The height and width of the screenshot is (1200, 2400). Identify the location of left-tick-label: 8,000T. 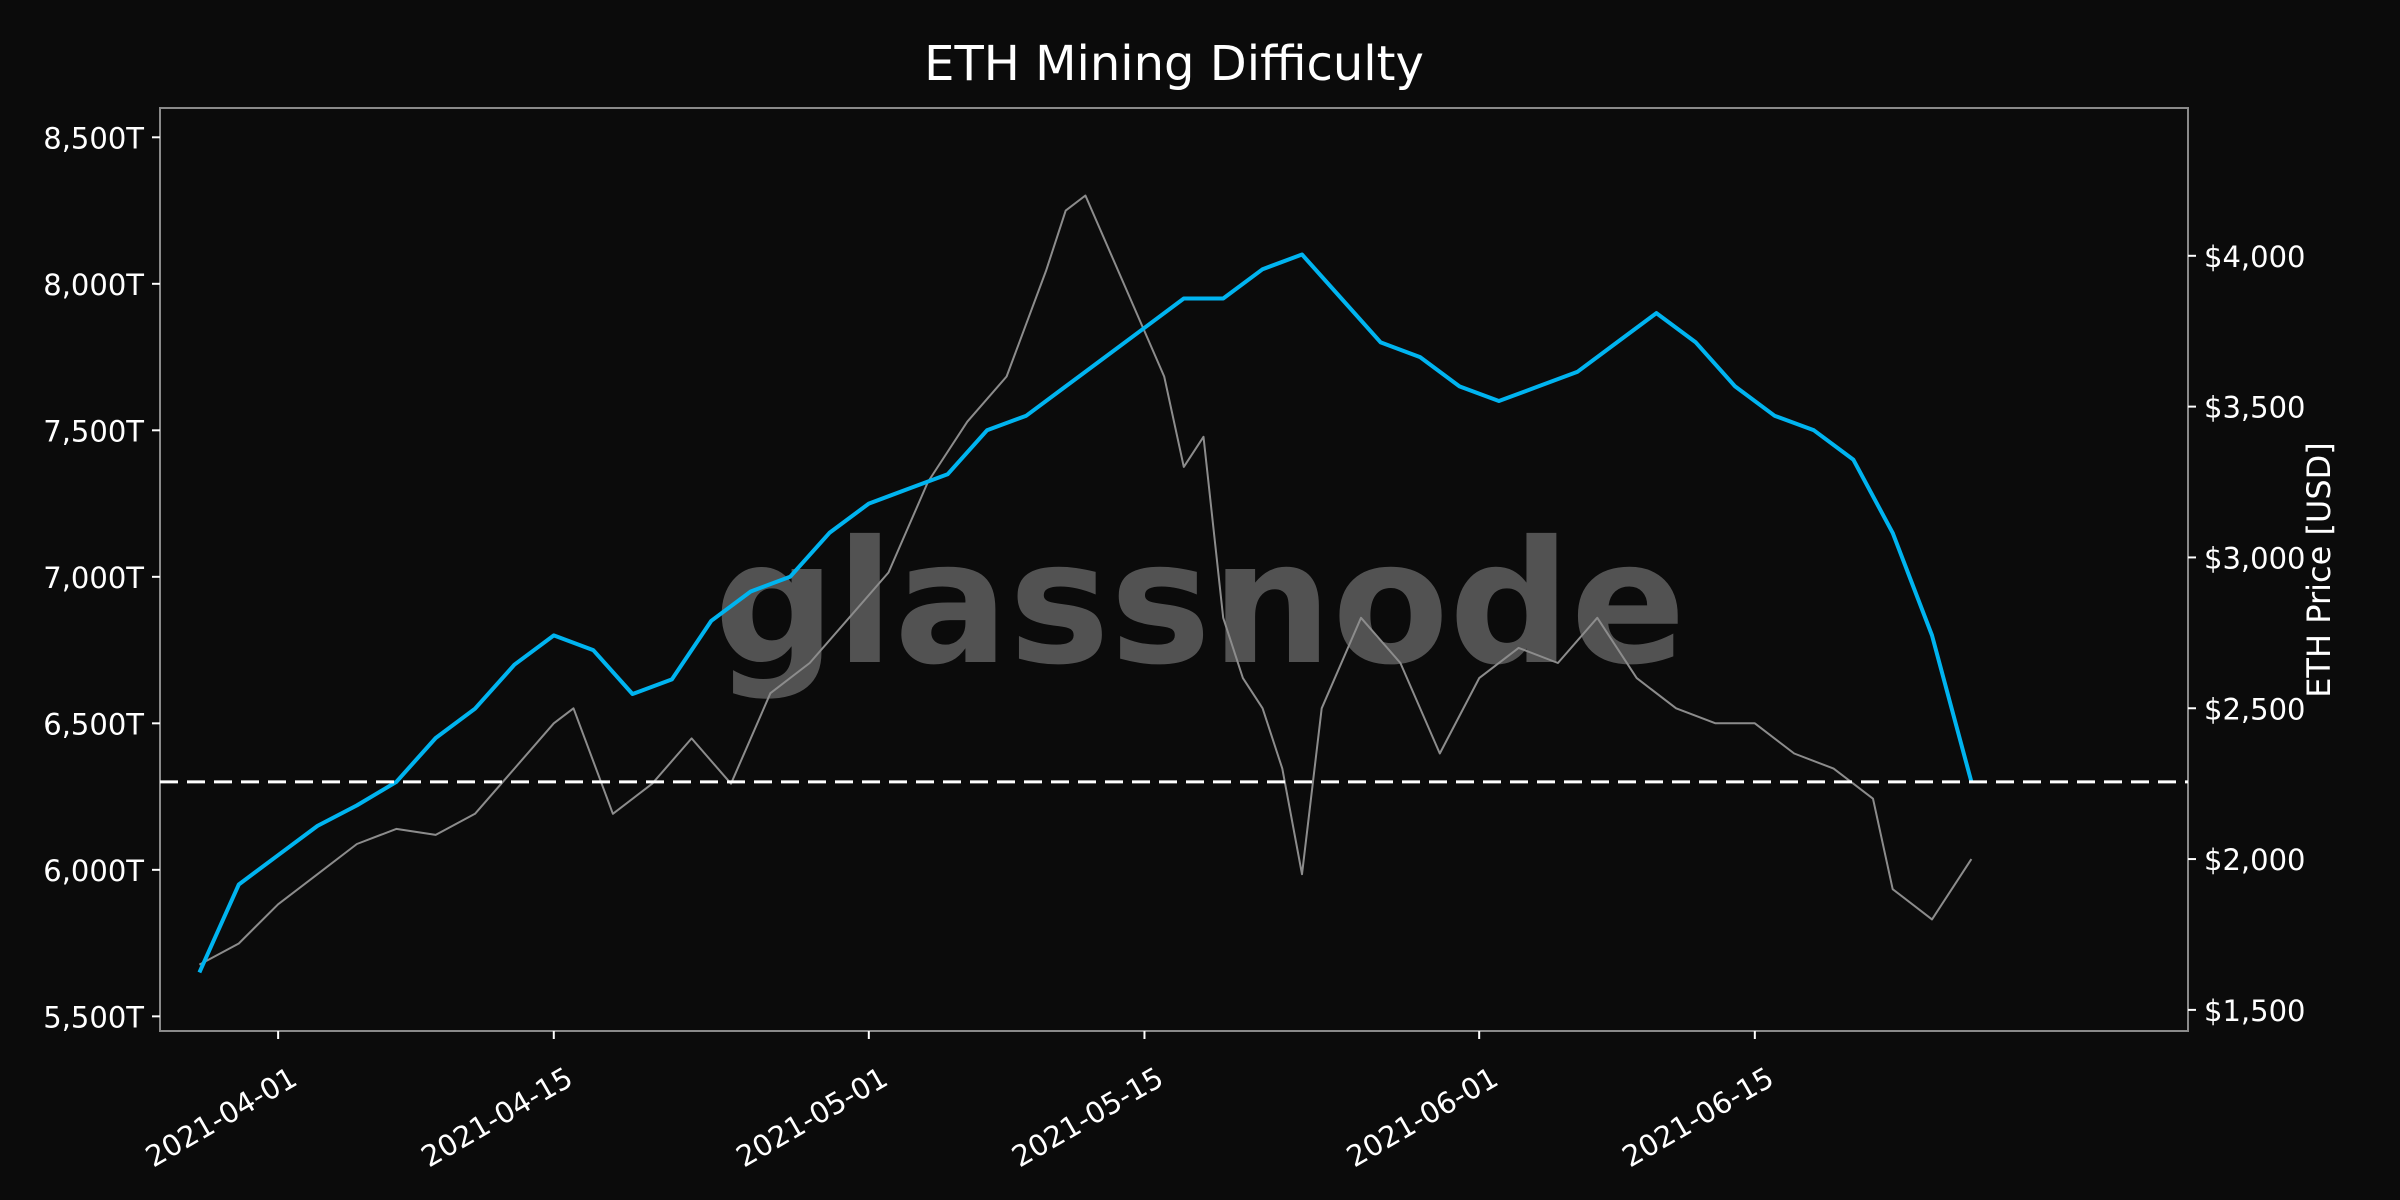
(93, 285).